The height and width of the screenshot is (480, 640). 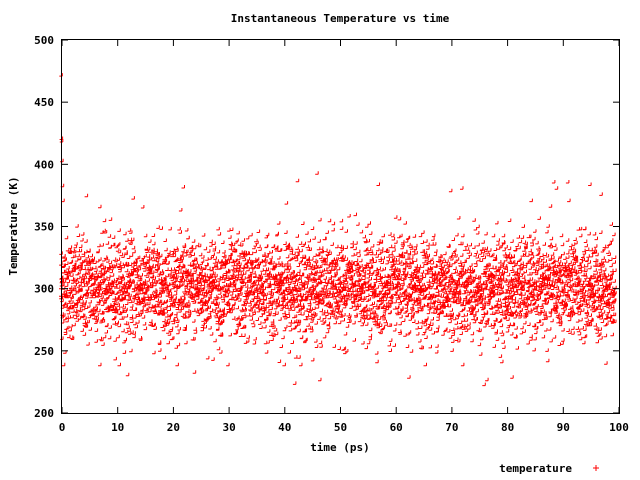 I want to click on y-axis-label: Temperature (K), so click(x=13, y=225).